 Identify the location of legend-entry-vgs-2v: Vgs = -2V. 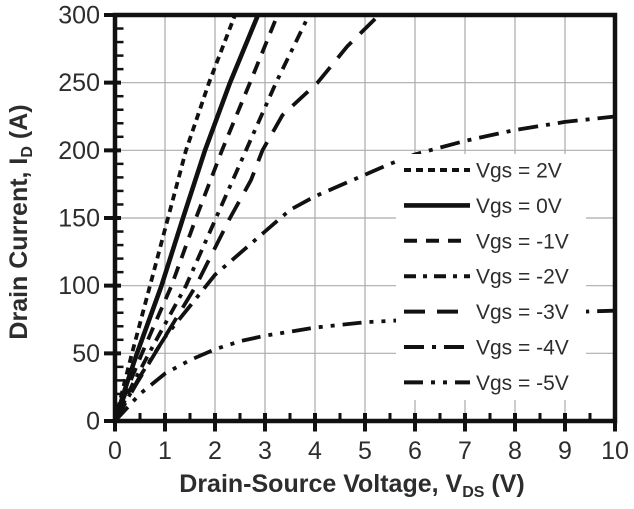
(486, 277).